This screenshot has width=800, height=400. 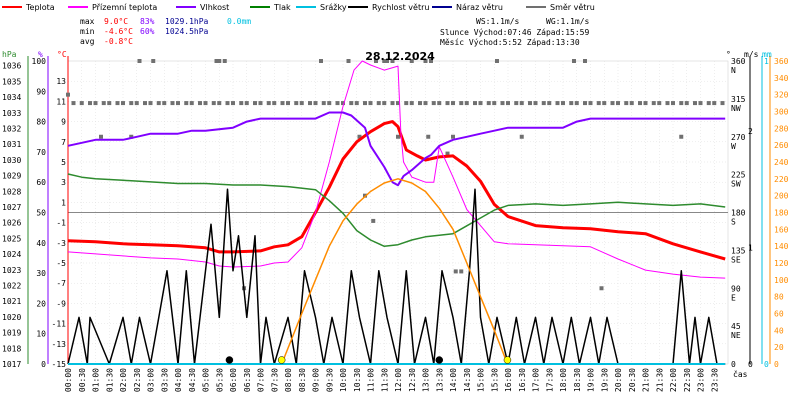 I want to click on direction-tick: 270, so click(x=738, y=137).